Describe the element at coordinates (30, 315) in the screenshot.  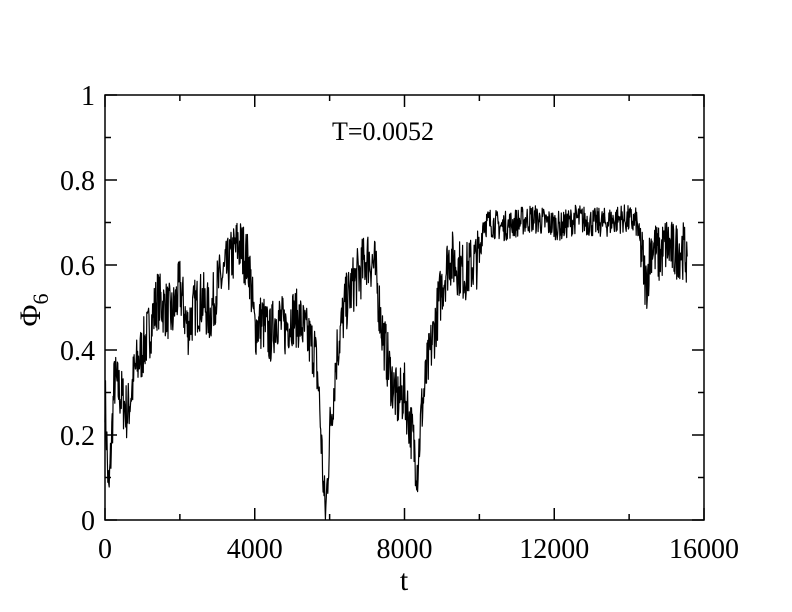
I see `y-axis-symbol: Φ` at that location.